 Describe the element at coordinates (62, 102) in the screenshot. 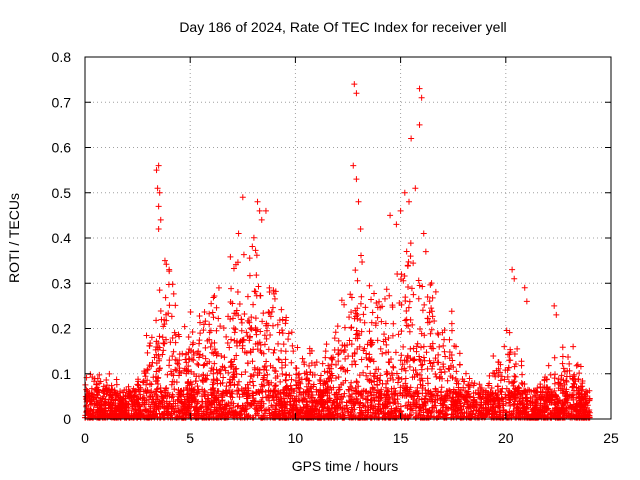

I see `y-tick-label: 0.7` at that location.